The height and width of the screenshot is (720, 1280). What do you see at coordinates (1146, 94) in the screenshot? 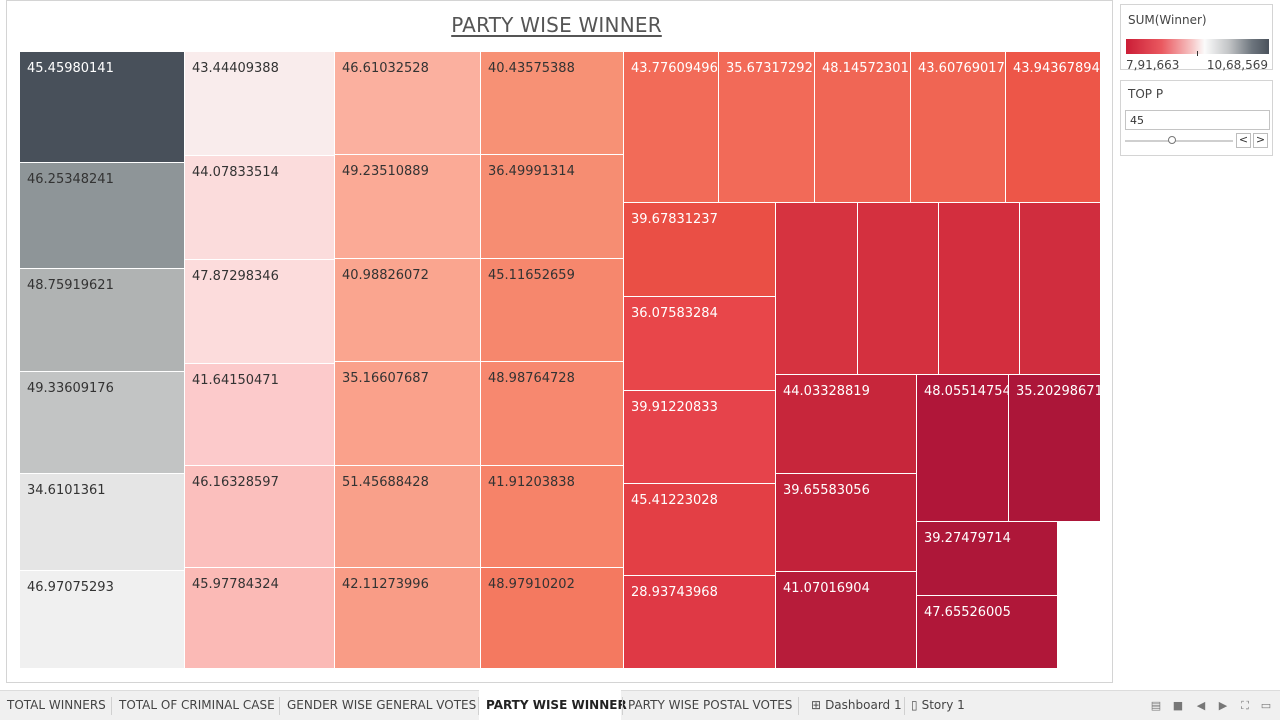
I see `parameter-title: TOP P` at bounding box center [1146, 94].